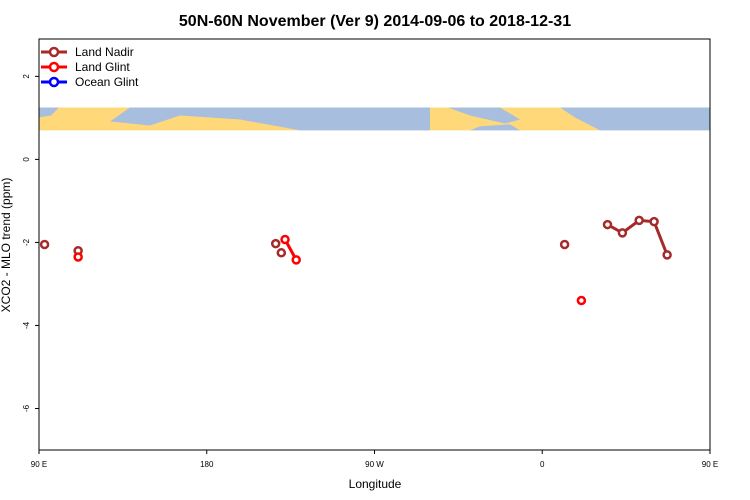 The width and height of the screenshot is (750, 500). What do you see at coordinates (484, 115) in the screenshot?
I see `ocean-atlantic-north` at bounding box center [484, 115].